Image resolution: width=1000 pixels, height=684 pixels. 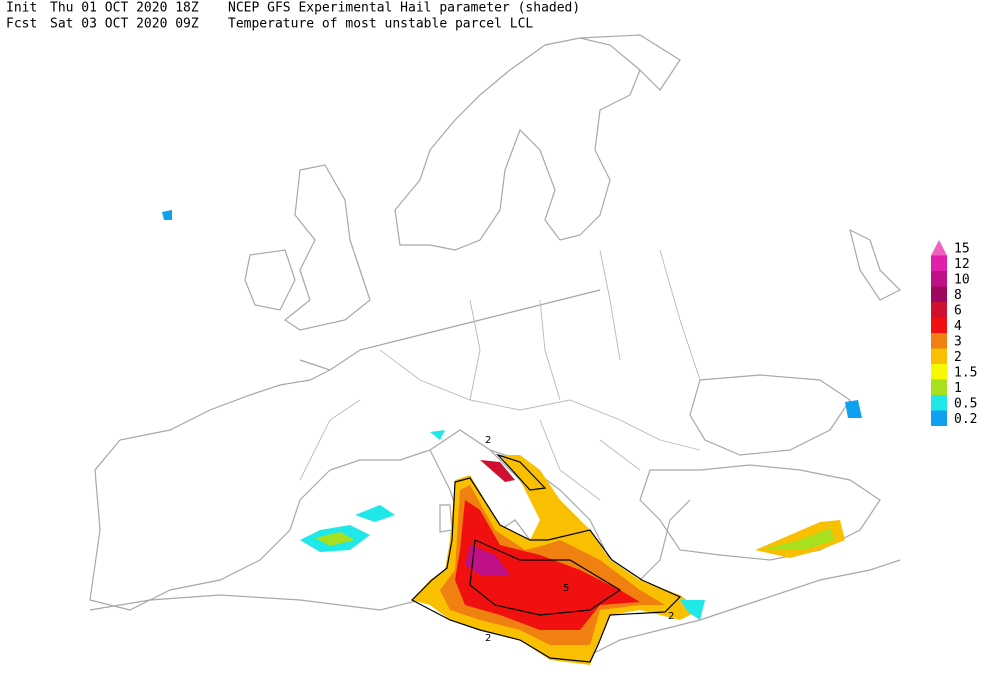 What do you see at coordinates (962, 264) in the screenshot?
I see `legend-label: 12` at bounding box center [962, 264].